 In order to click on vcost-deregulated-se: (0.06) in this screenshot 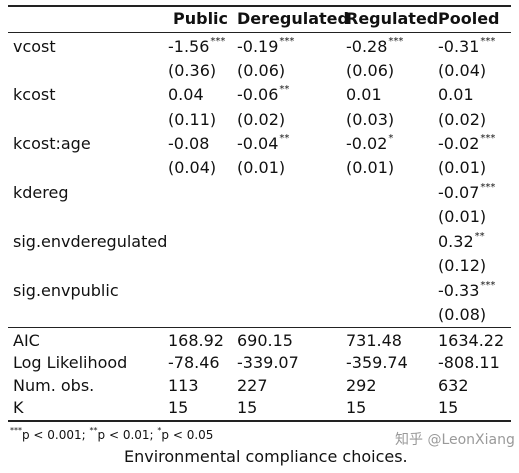, I will do `click(261, 70)`.